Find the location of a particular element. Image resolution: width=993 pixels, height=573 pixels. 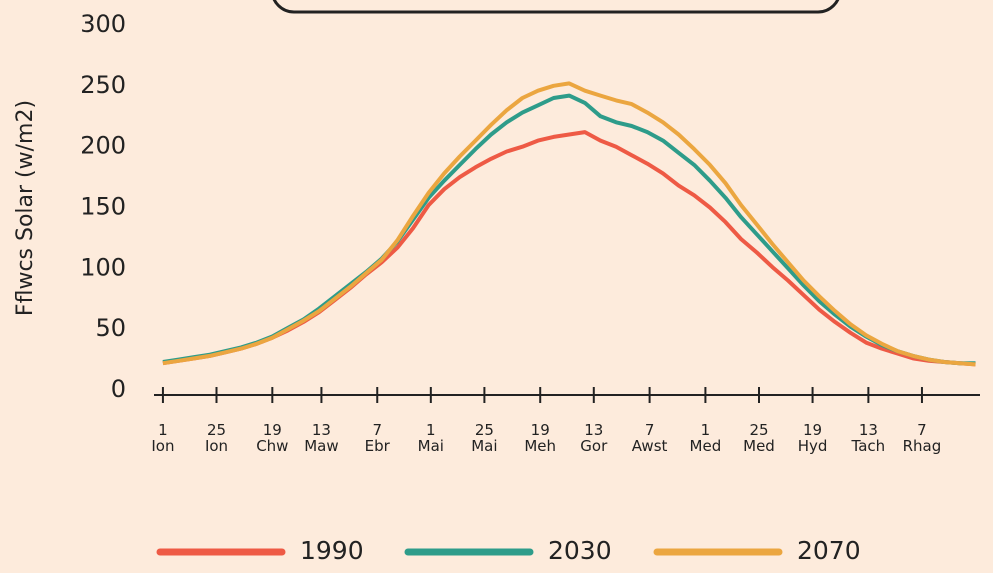

x-tick-label: 19 Hyd is located at coordinates (812, 438).